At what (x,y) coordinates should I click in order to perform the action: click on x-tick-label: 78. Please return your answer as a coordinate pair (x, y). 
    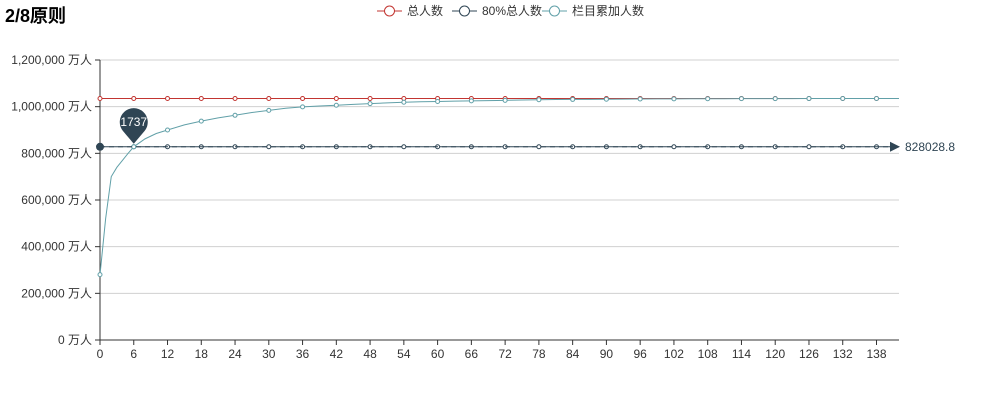
    Looking at the image, I should click on (539, 354).